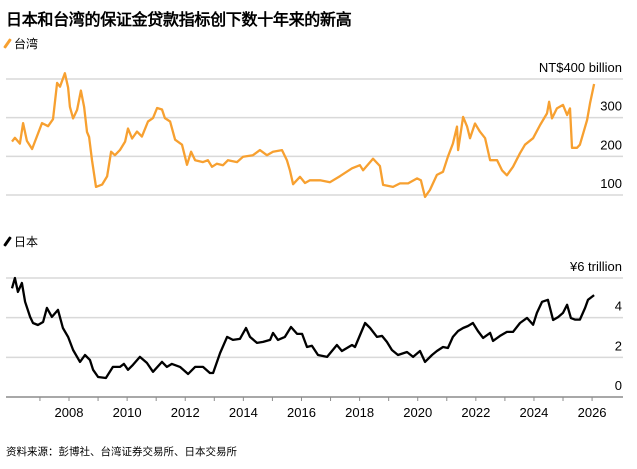 The height and width of the screenshot is (469, 637). I want to click on y-tick-label: 4, so click(618, 306).